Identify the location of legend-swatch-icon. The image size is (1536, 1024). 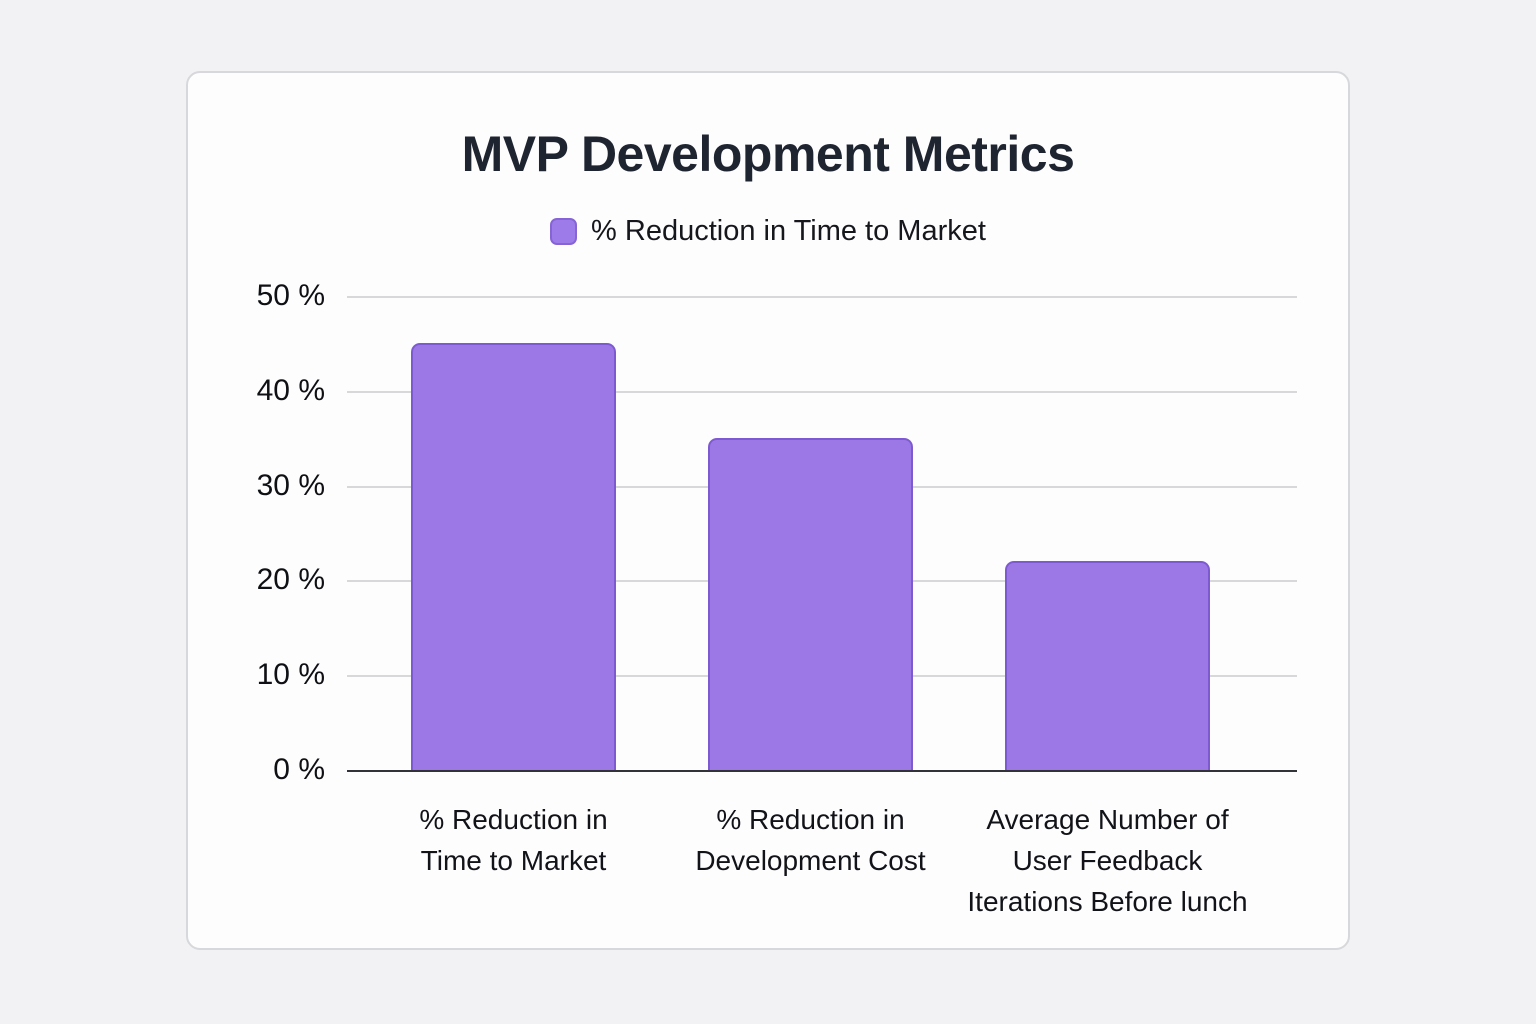
(564, 231).